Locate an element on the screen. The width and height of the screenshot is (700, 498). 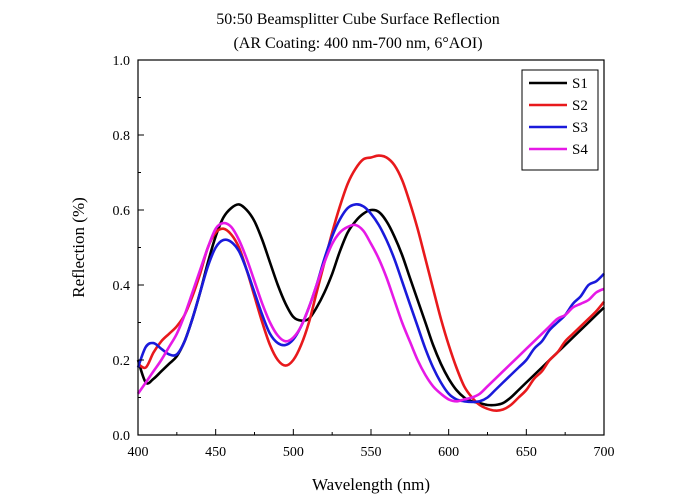
x-tick-label: 450 is located at coordinates (215, 452).